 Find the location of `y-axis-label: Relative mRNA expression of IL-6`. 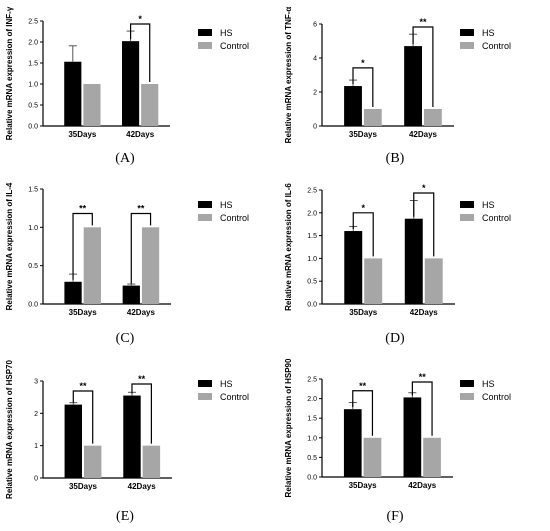

y-axis-label: Relative mRNA expression of IL-6 is located at coordinates (288, 247).